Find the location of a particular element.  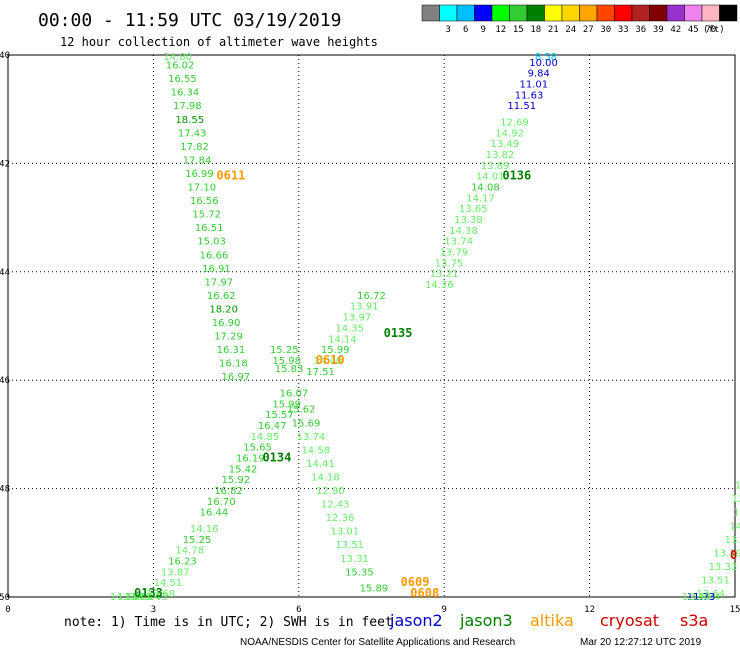

wave-height-value: 15.65 is located at coordinates (257, 448).